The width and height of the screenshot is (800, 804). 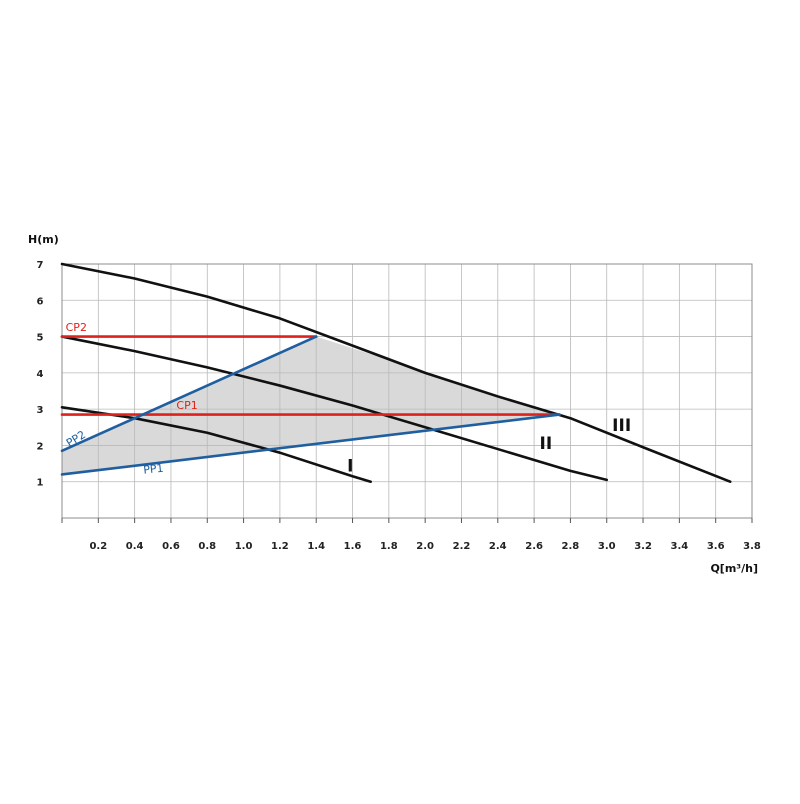 What do you see at coordinates (244, 546) in the screenshot?
I see `x-tick-label-4: 1.0` at bounding box center [244, 546].